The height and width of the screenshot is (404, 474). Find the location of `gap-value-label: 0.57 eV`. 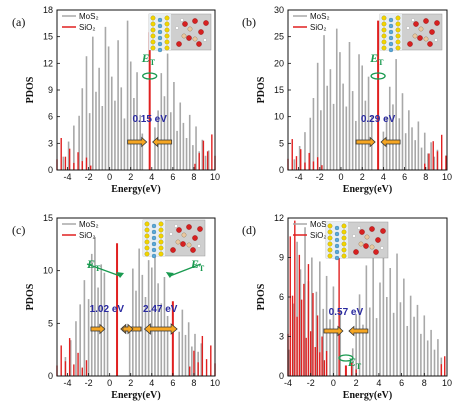

gap-value-label: 0.57 eV is located at coordinates (346, 312).